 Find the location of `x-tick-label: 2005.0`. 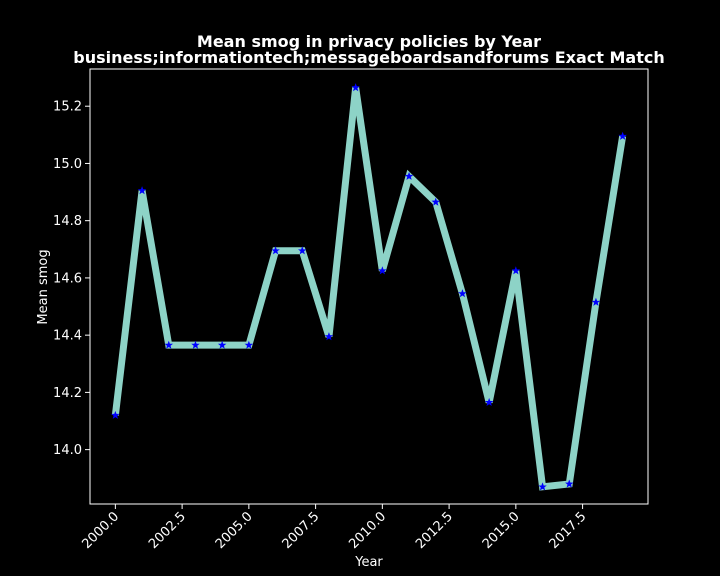

x-tick-label: 2005.0 is located at coordinates (234, 530).